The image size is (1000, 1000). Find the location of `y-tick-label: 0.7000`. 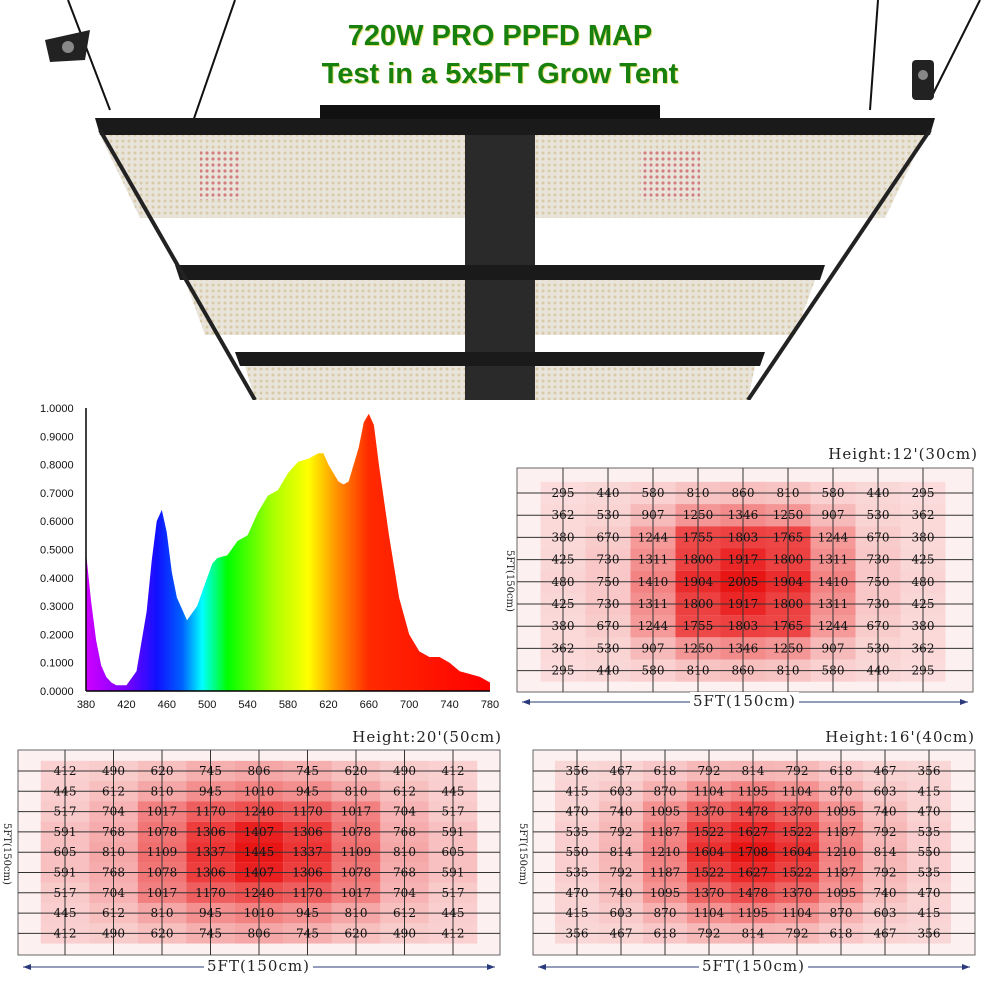

y-tick-label: 0.7000 is located at coordinates (57, 494).